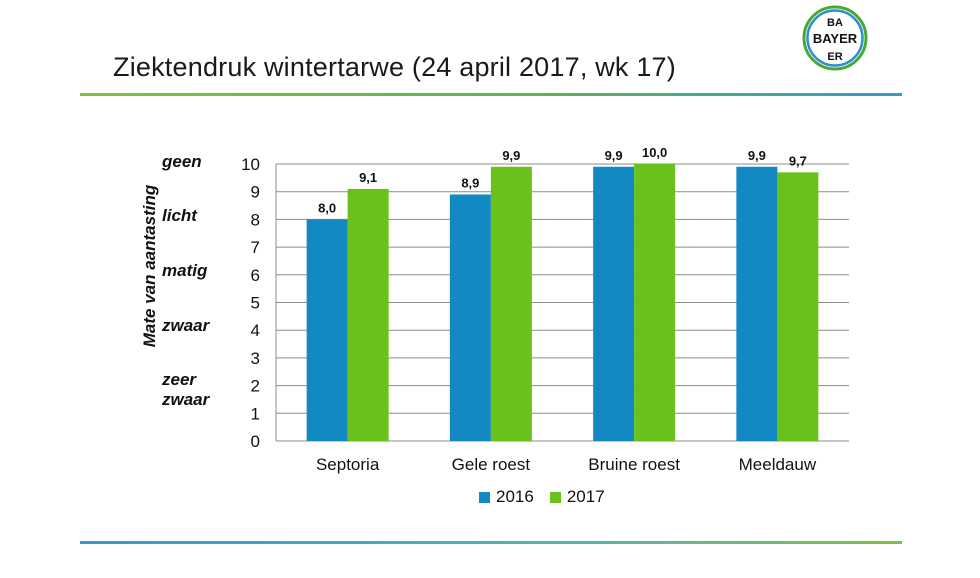  What do you see at coordinates (484, 497) in the screenshot?
I see `legend-swatch-2016` at bounding box center [484, 497].